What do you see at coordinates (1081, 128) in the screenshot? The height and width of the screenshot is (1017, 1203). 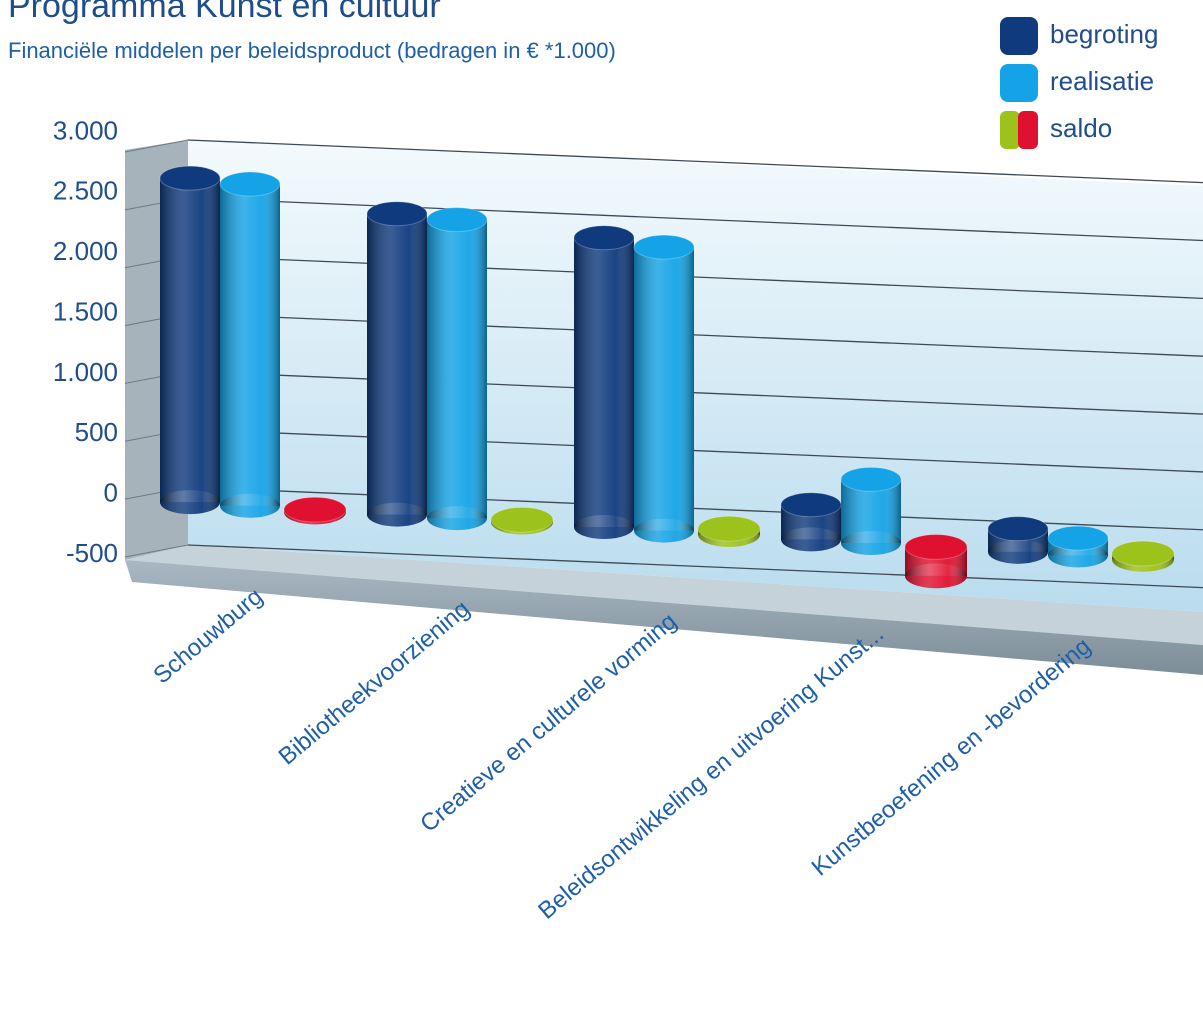 I see `legend-label: saldo` at bounding box center [1081, 128].